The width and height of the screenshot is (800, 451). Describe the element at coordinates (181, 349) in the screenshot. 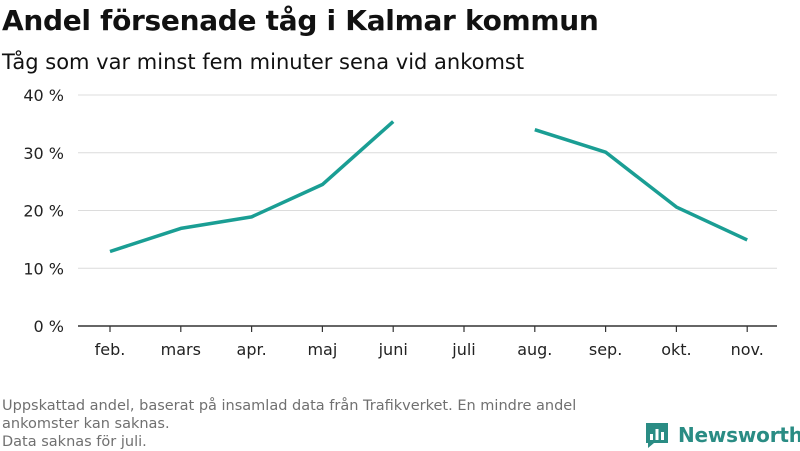

I see `x-tick-label: mars` at that location.